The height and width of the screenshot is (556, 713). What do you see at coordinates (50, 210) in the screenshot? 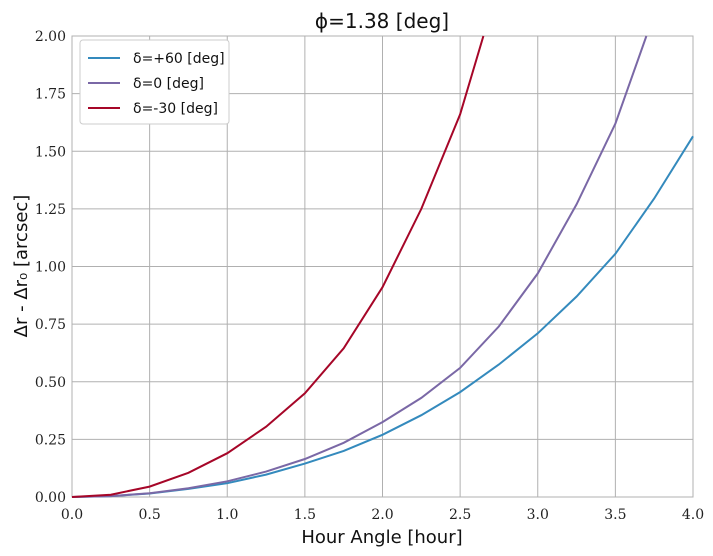
I see `y-tick-label: 1.25` at bounding box center [50, 210].